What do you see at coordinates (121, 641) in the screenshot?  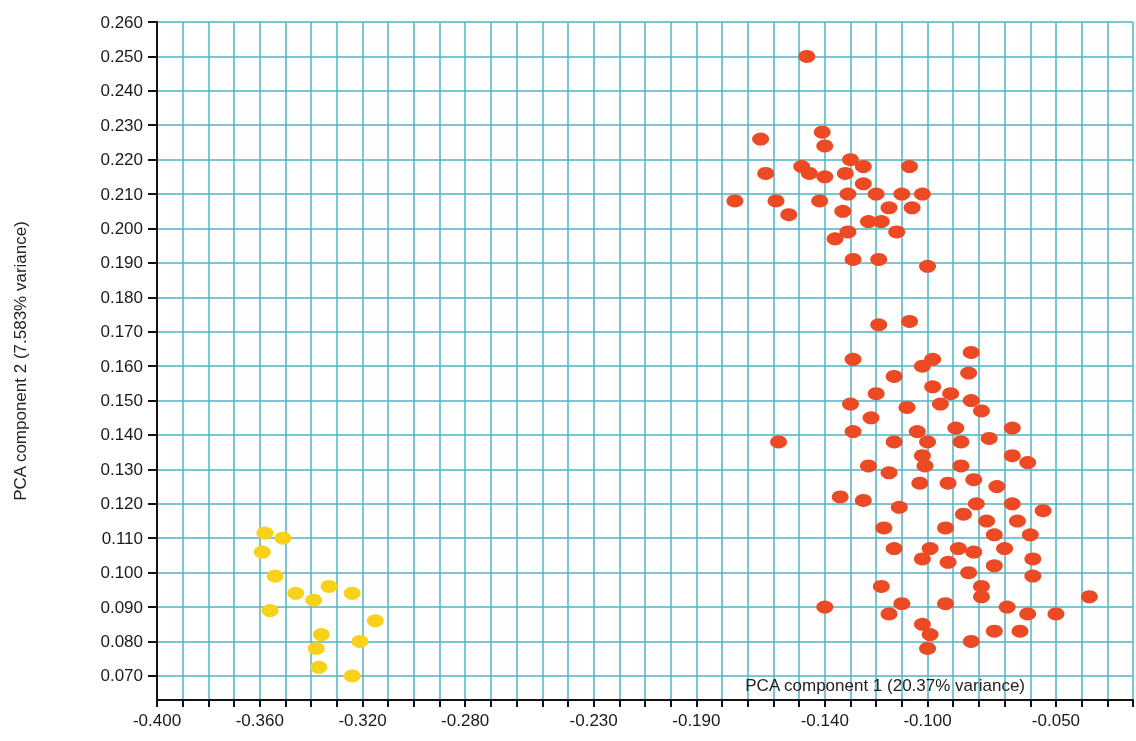 I see `y-tick-label: 0.080` at bounding box center [121, 641].